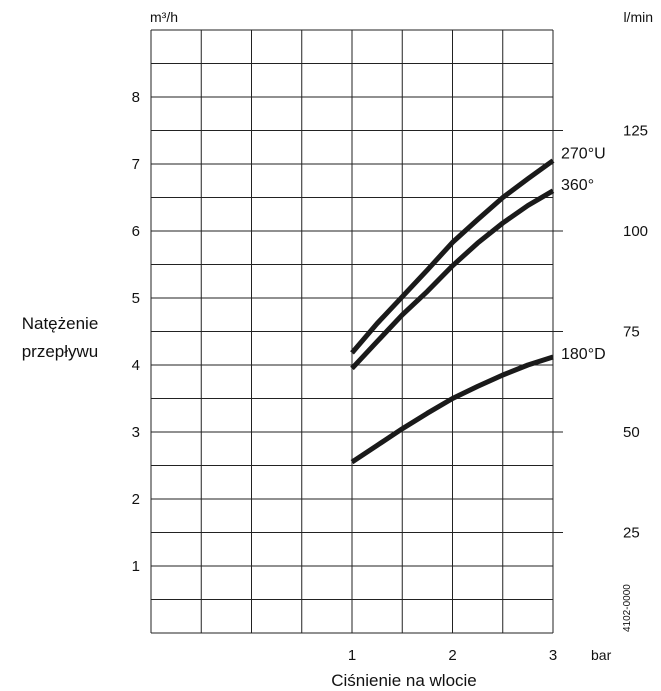  Describe the element at coordinates (60, 323) in the screenshot. I see `y-axis-label-line1: Natężenie` at that location.